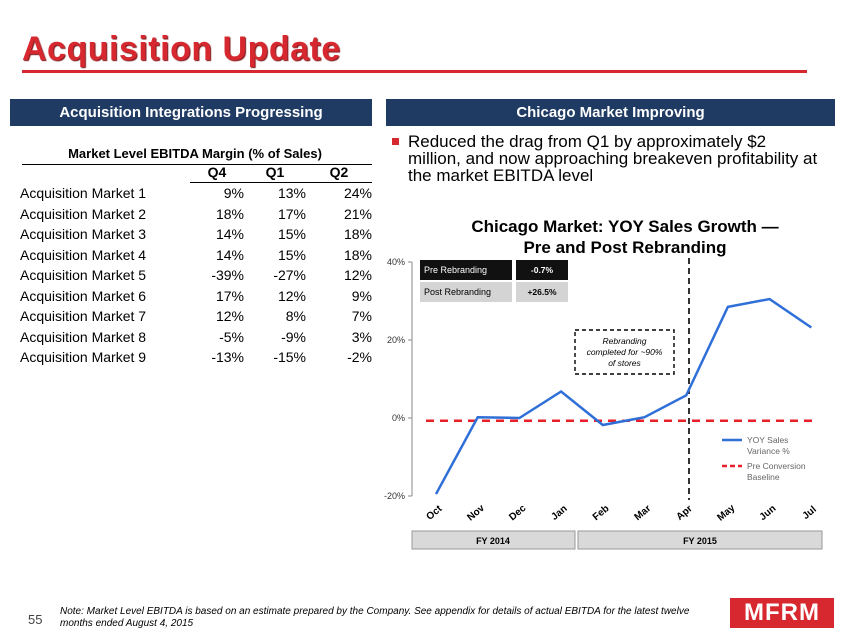 This screenshot has height=635, width=847. Describe the element at coordinates (227, 357) in the screenshot. I see `margin-cell-q4: -13%` at that location.